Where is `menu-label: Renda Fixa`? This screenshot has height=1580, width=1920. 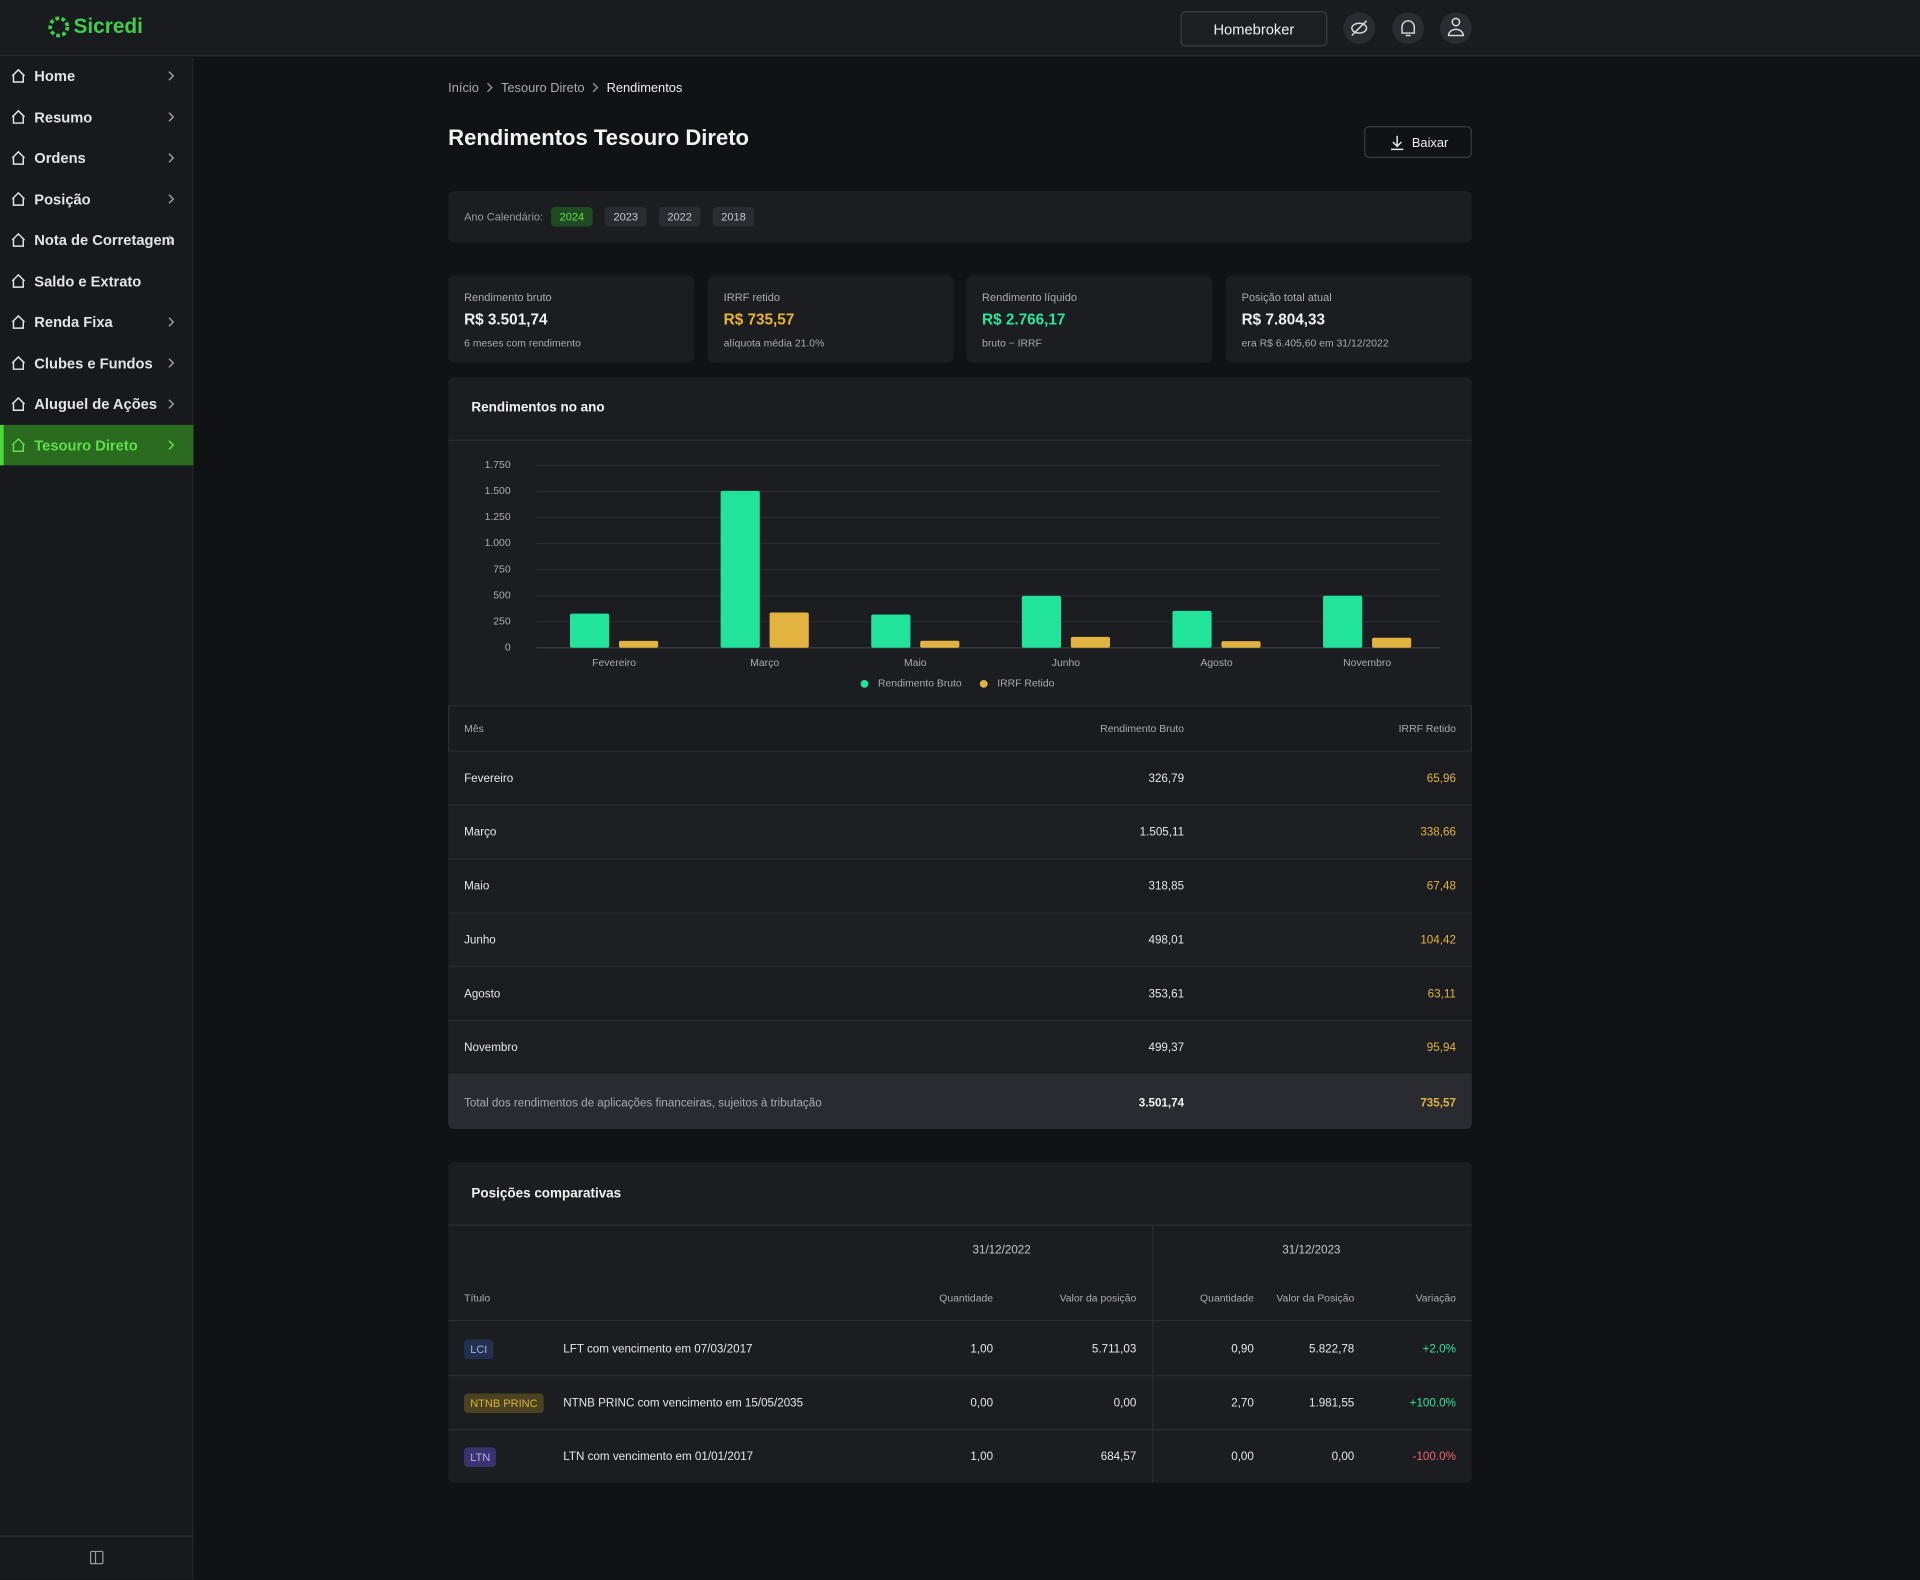
menu-label: Renda Fixa is located at coordinates (73, 322).